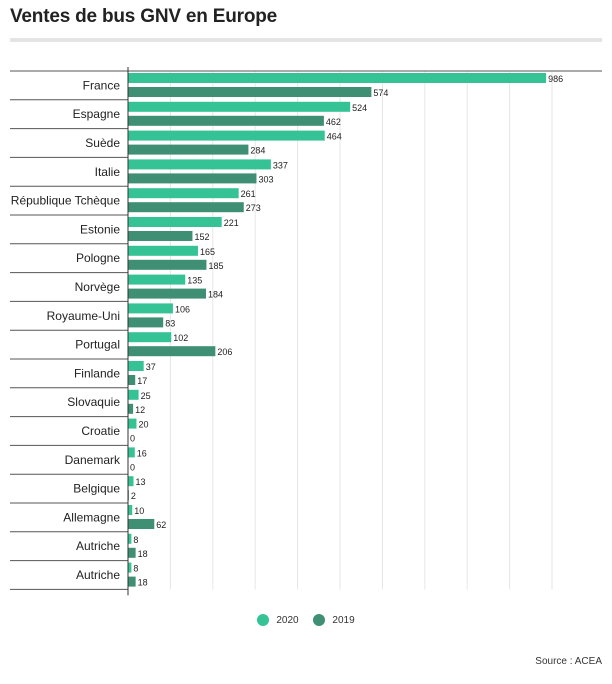  What do you see at coordinates (100, 229) in the screenshot?
I see `category-label: Estonie` at bounding box center [100, 229].